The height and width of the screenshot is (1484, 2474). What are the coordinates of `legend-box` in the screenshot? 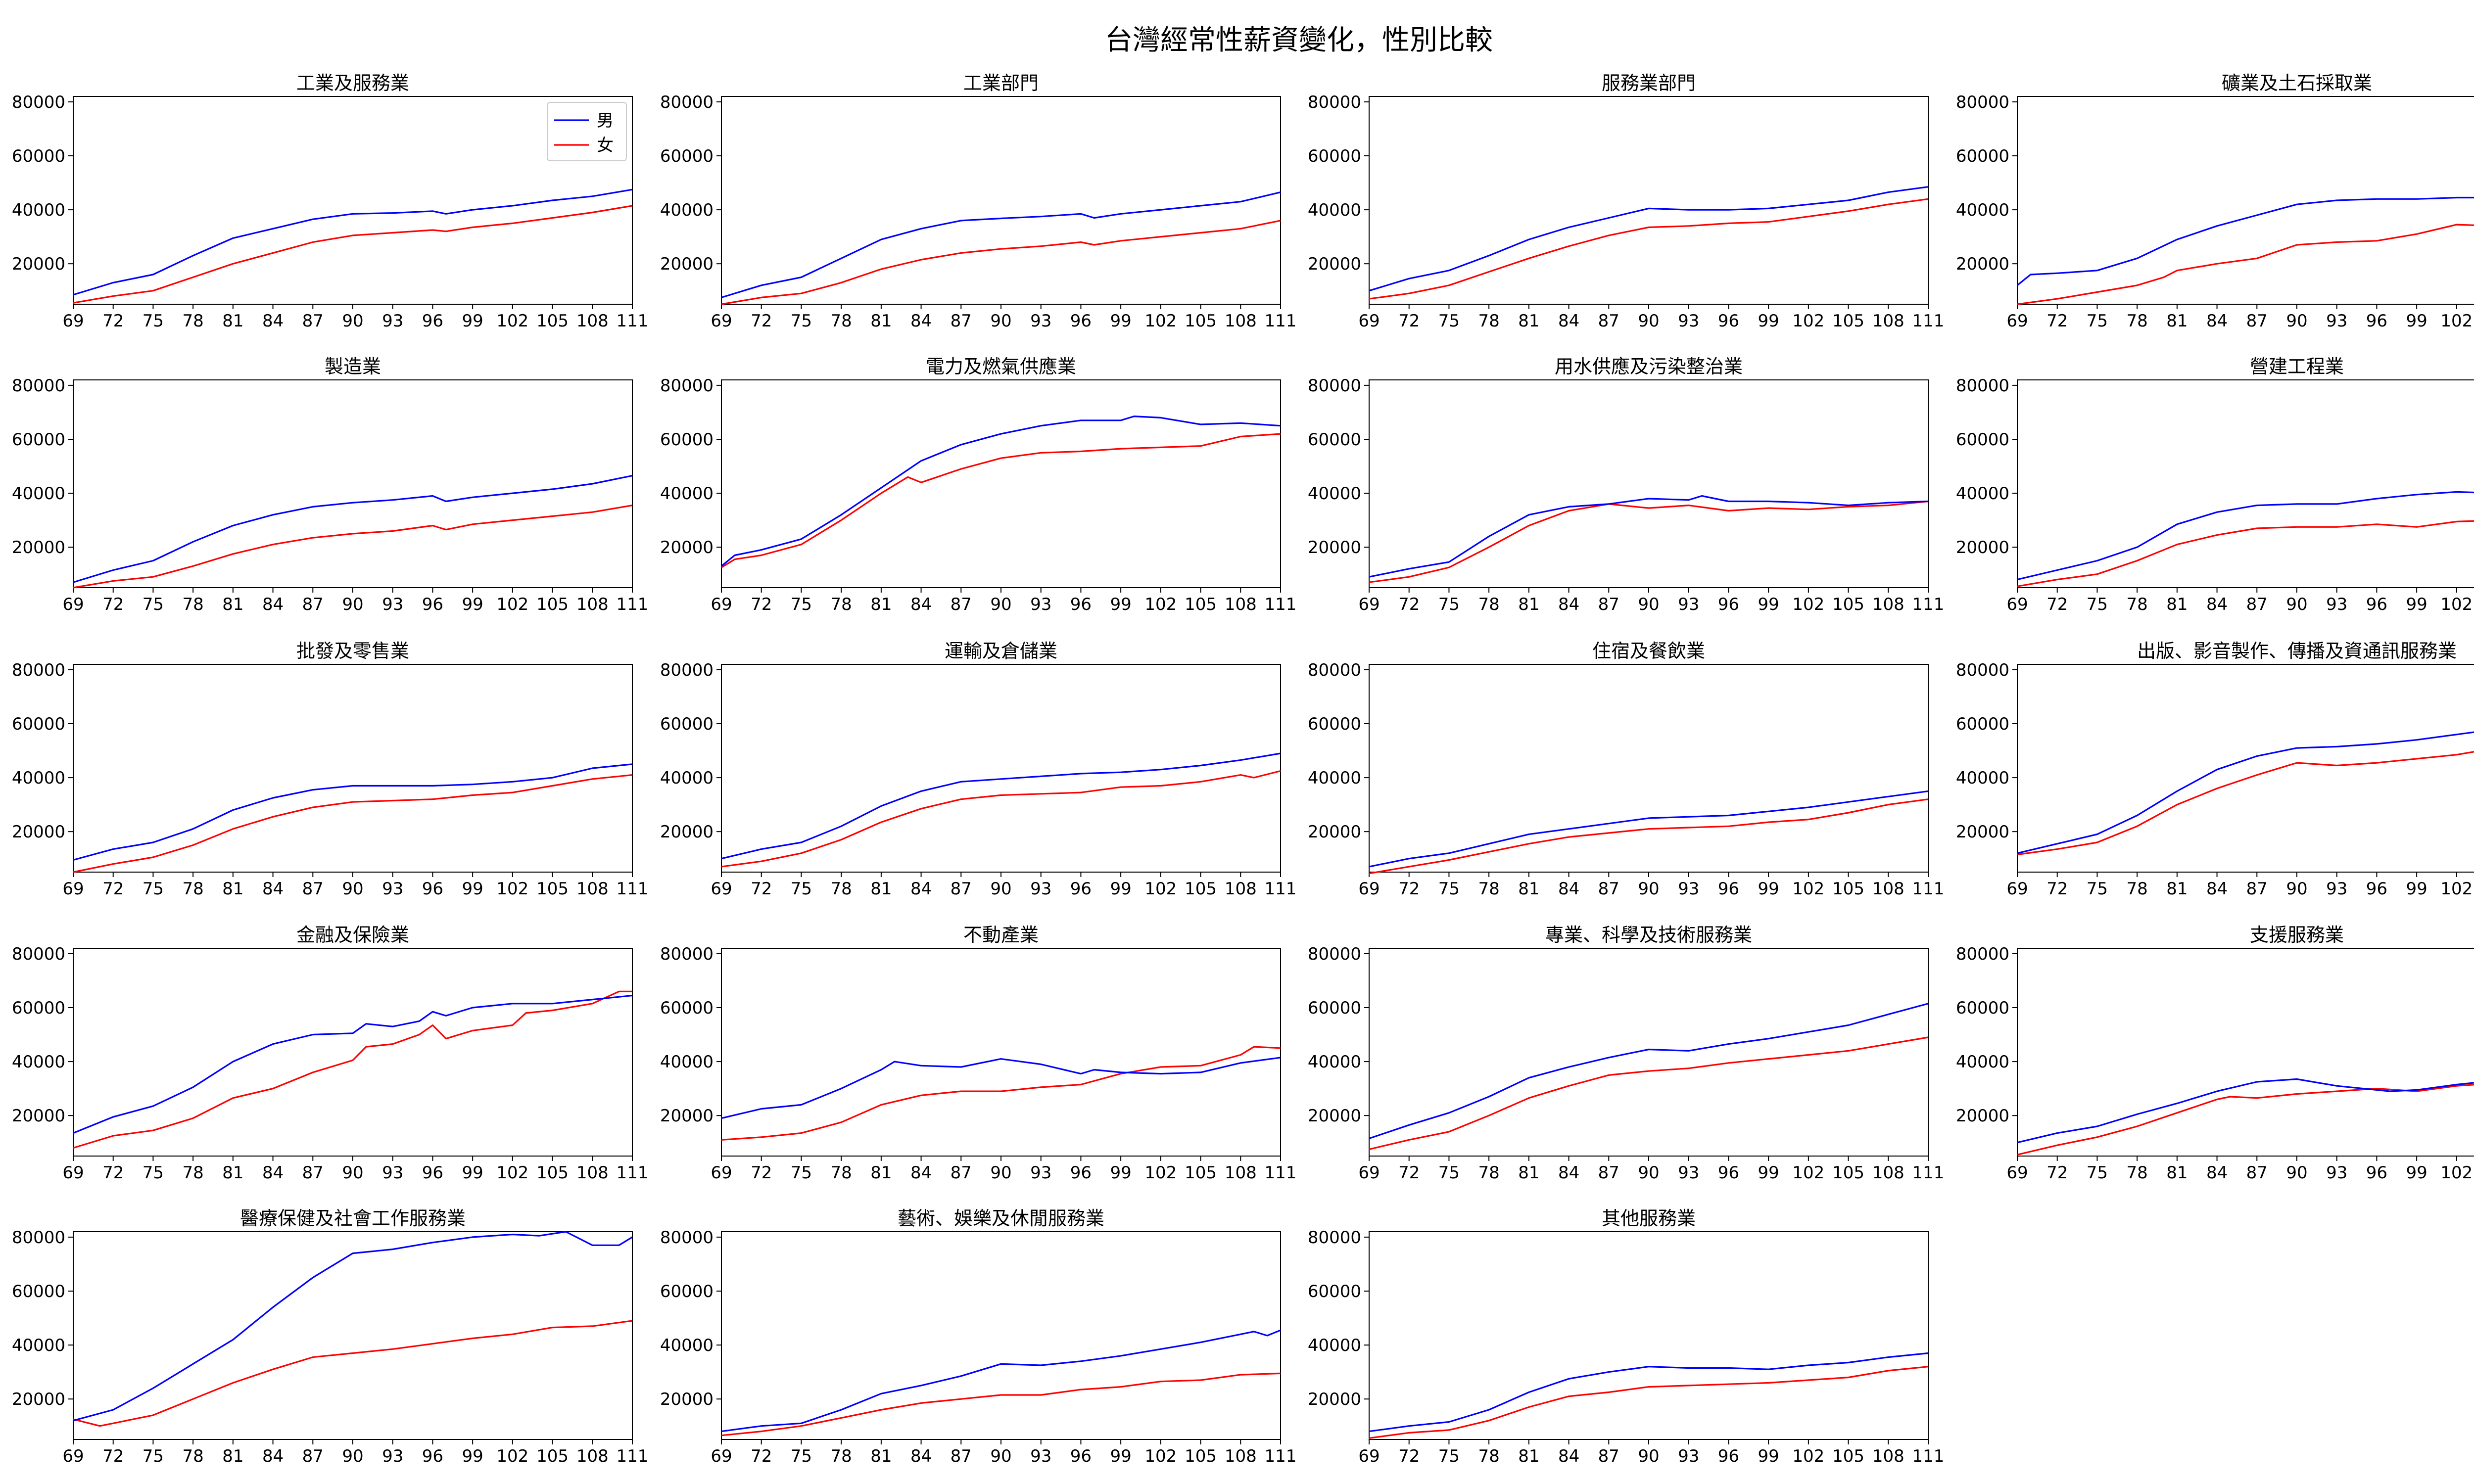 It's located at (587, 131).